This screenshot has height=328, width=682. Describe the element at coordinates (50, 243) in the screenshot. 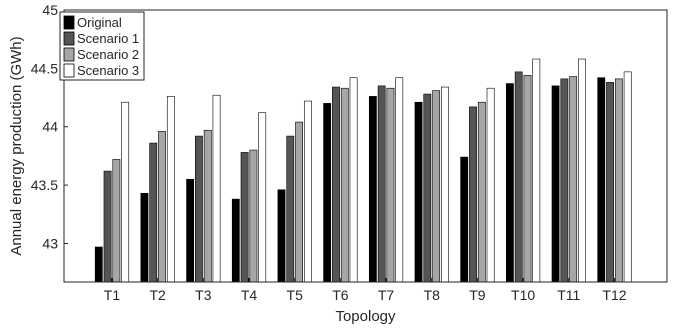

I see `y-tick-label: 43` at that location.